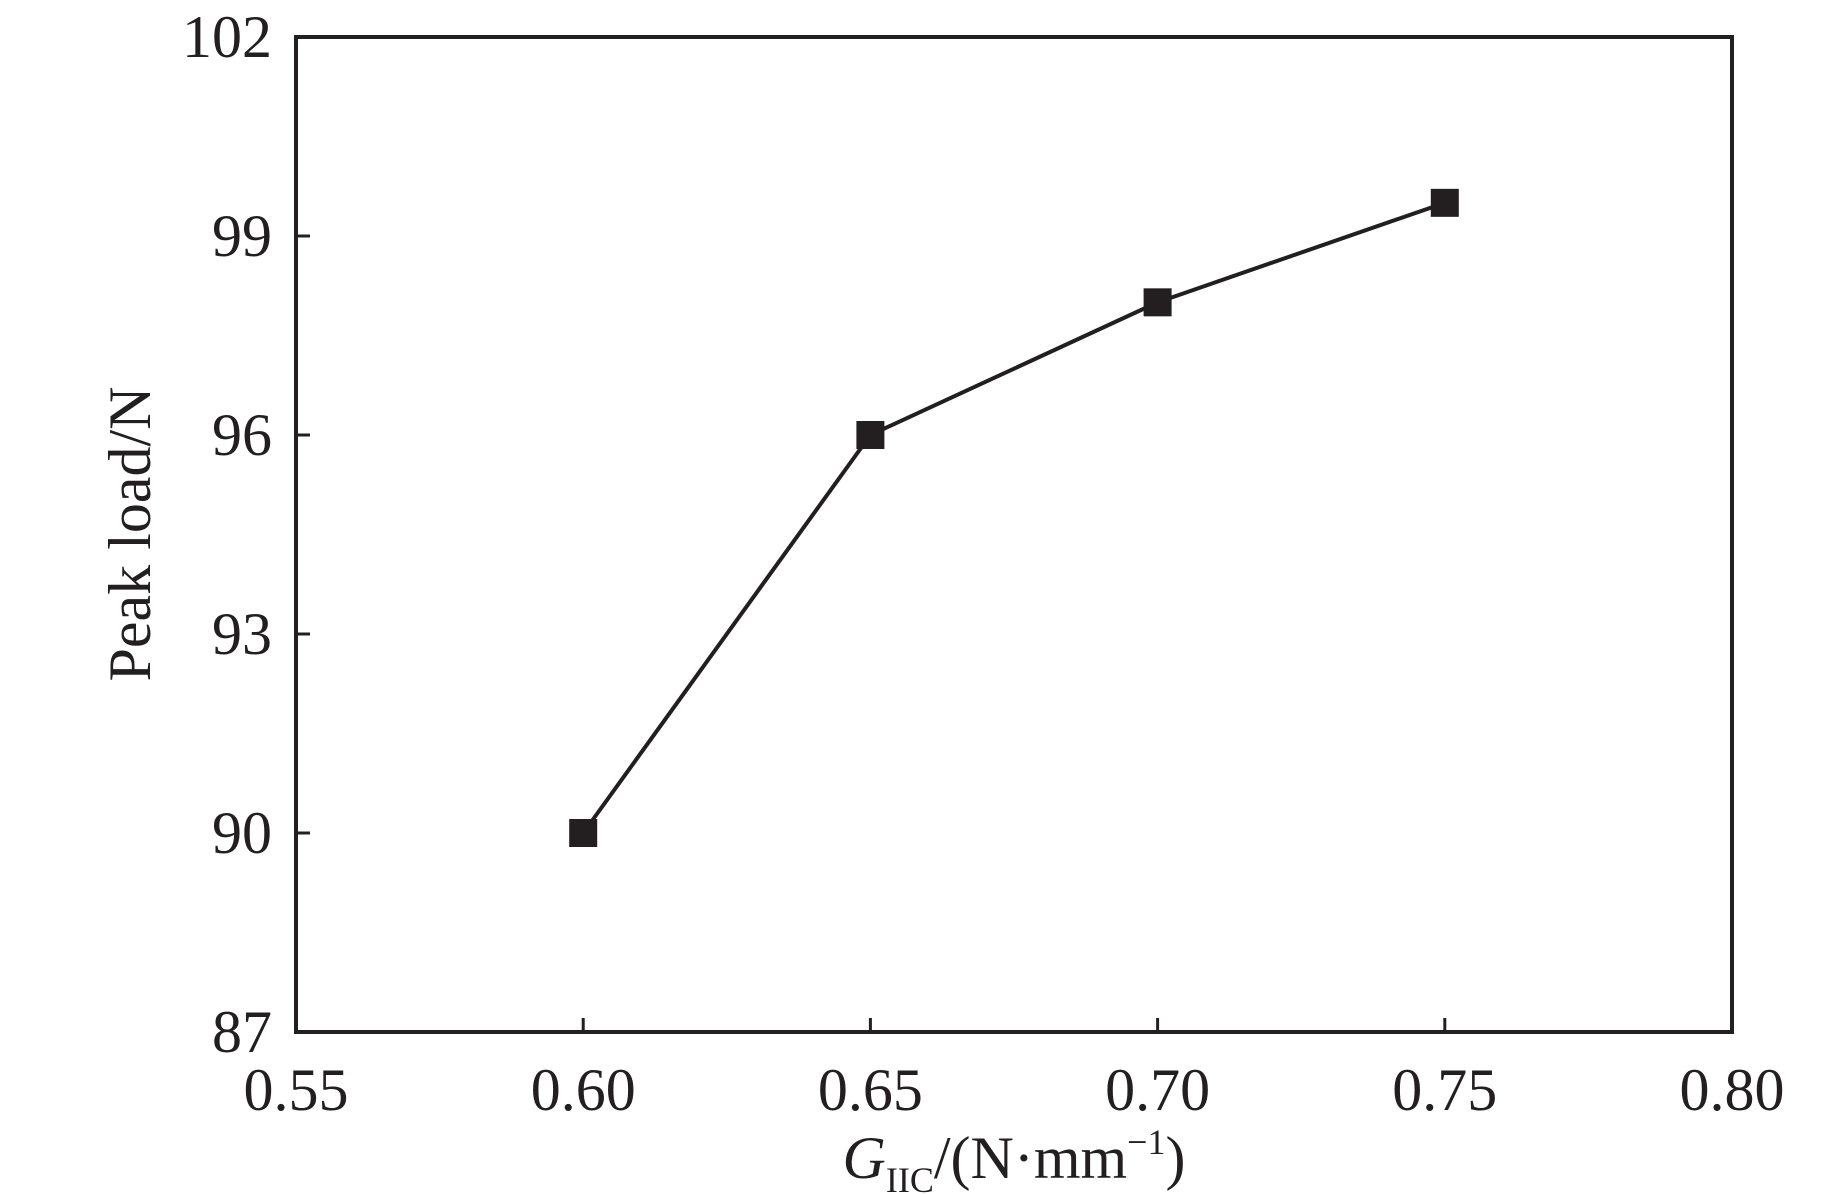 Image resolution: width=1843 pixels, height=1195 pixels. I want to click on y-axis-title: Peak load/N, so click(130, 534).